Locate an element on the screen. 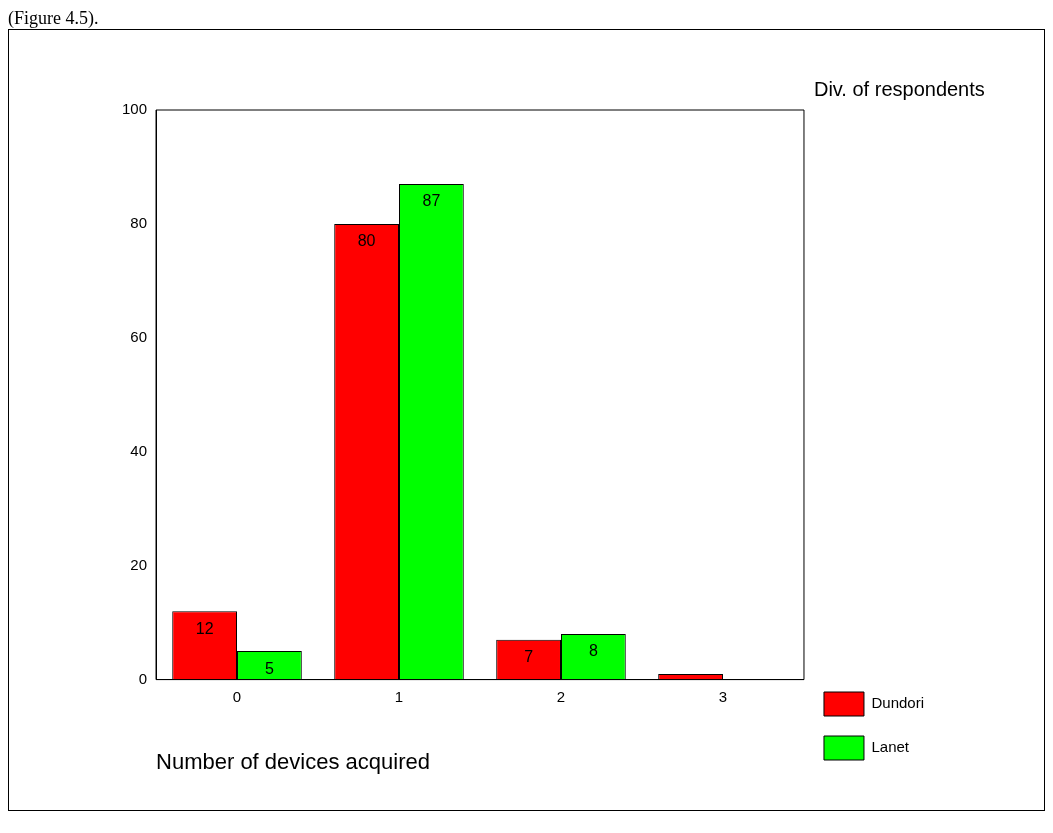 The width and height of the screenshot is (1053, 833). x-tick-label: 0 is located at coordinates (237, 696).